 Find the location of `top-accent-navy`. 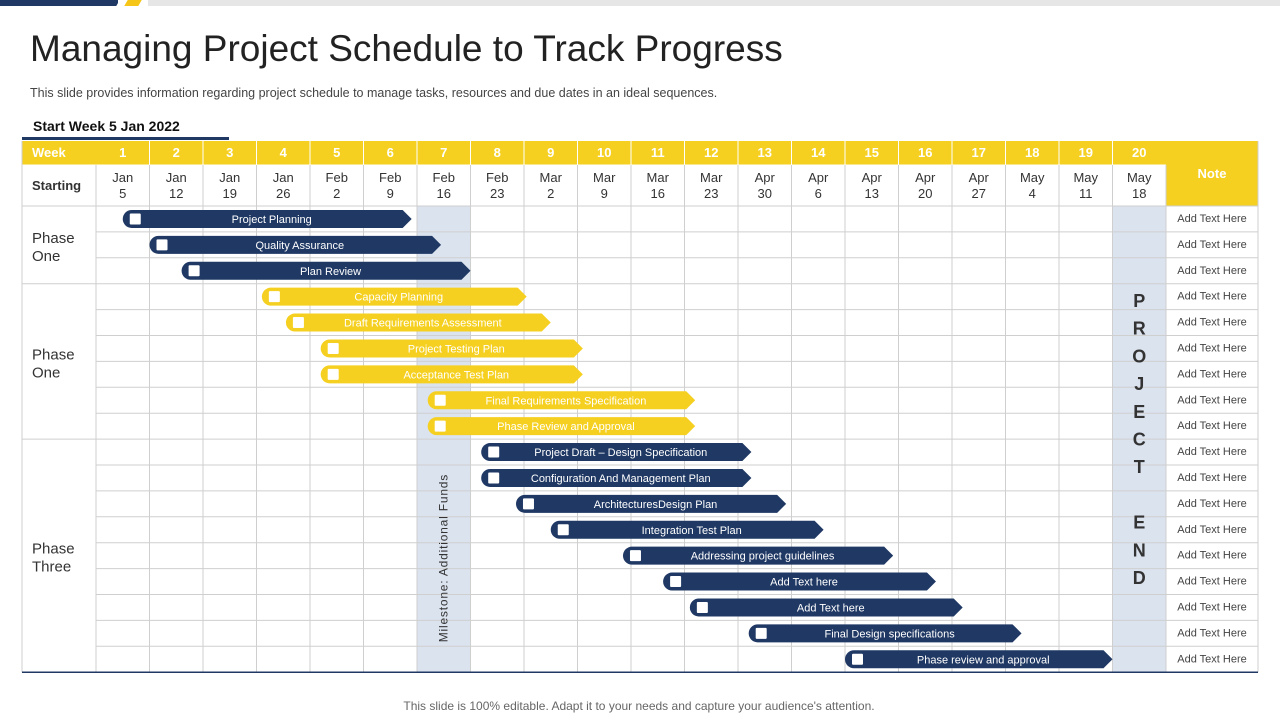

top-accent-navy is located at coordinates (59, 3).